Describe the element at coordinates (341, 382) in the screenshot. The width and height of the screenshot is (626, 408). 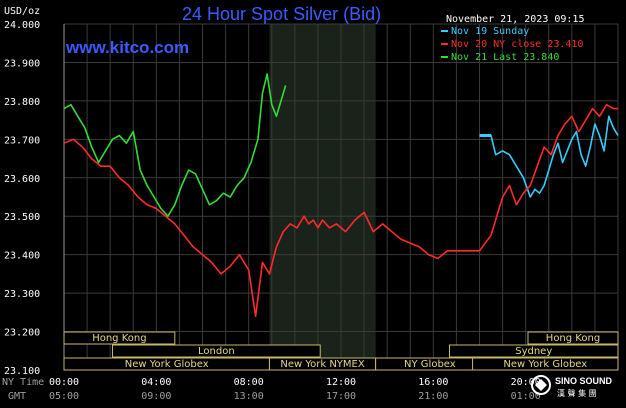
I see `x-tick-label-ny: 12:00` at that location.